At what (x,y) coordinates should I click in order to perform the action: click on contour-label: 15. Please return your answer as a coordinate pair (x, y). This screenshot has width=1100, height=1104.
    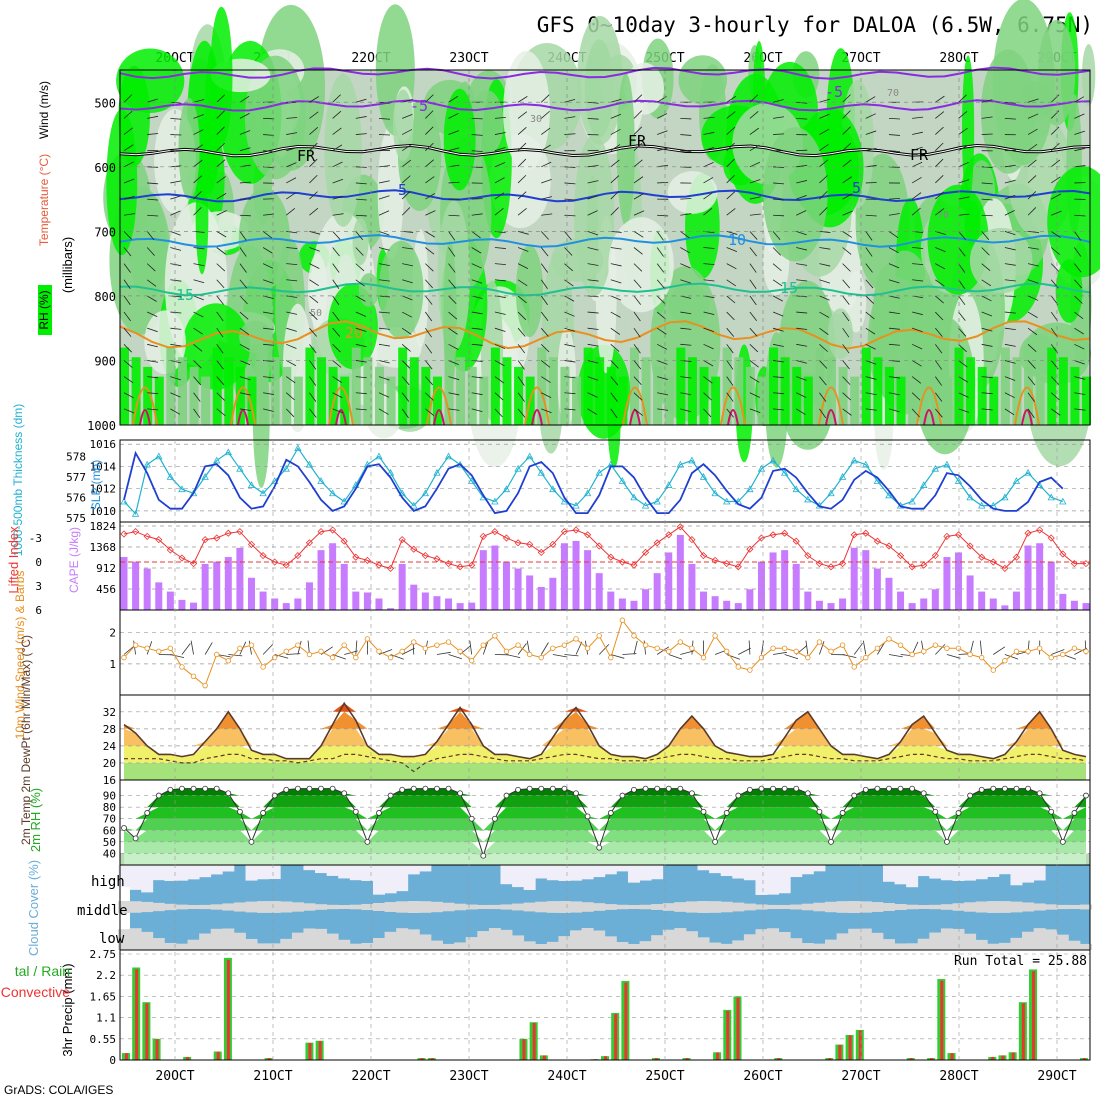
    Looking at the image, I should click on (789, 288).